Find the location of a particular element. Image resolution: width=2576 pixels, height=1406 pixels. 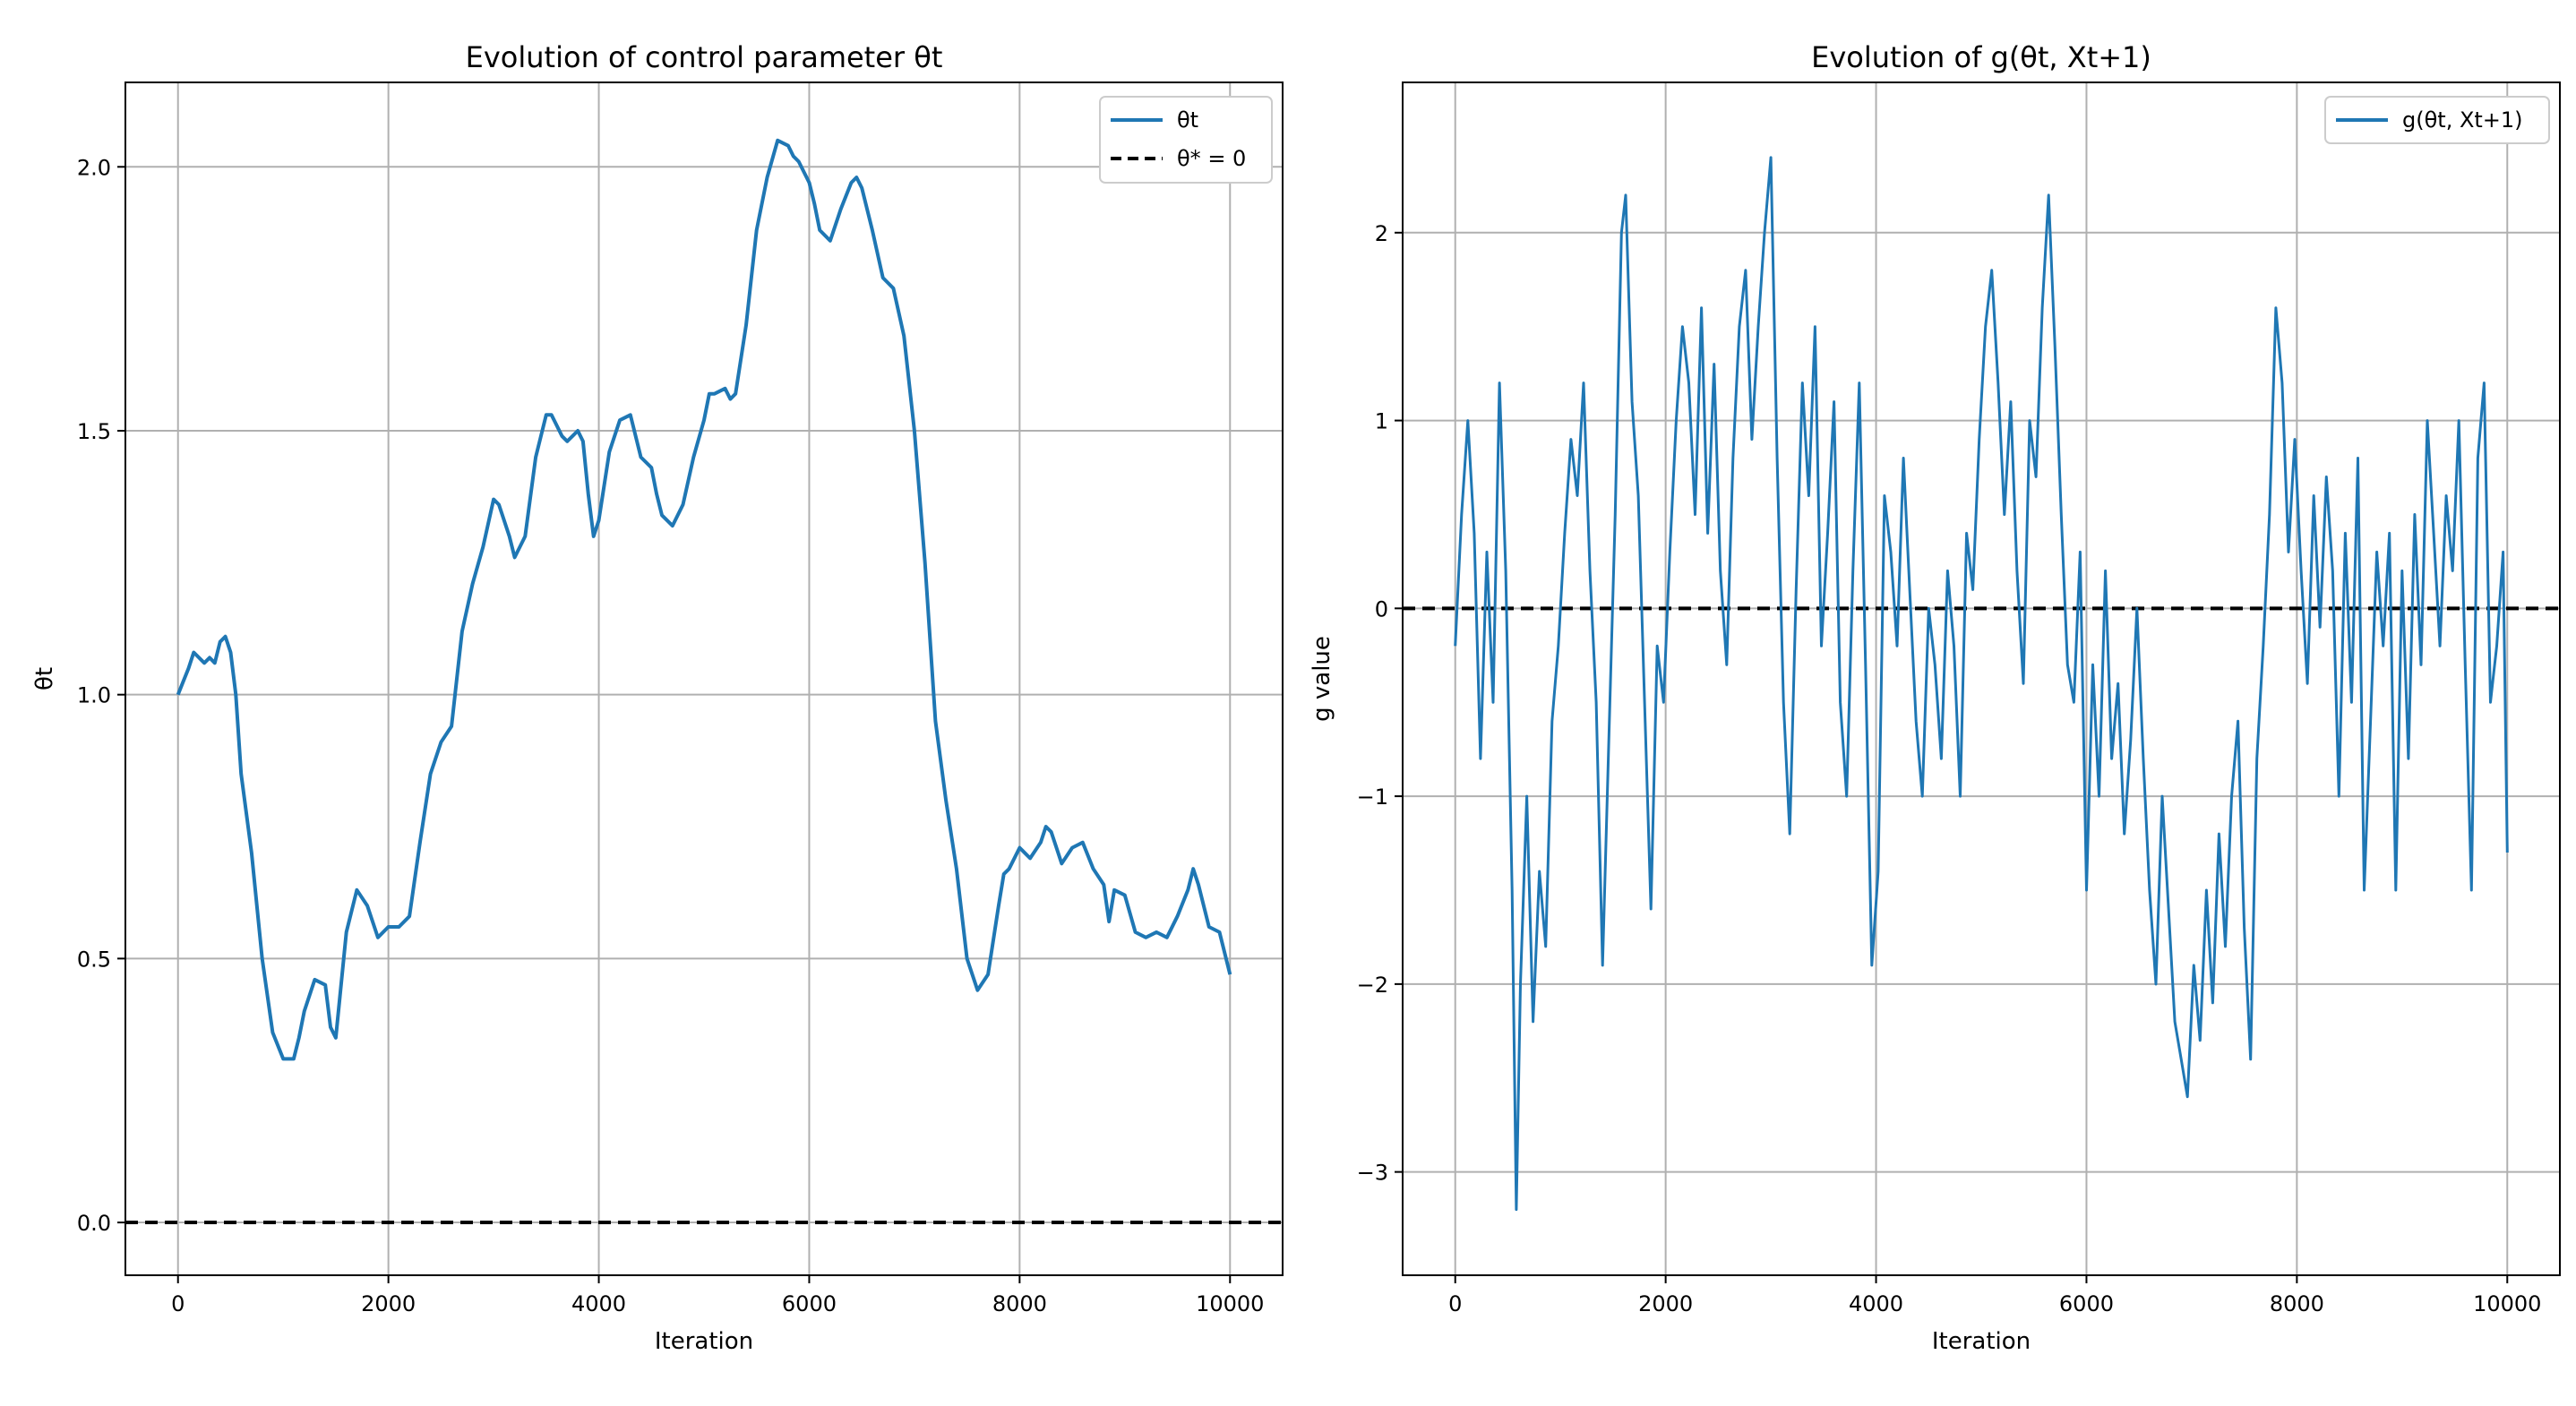

theta-x-tick-label: 0 is located at coordinates (178, 1303).